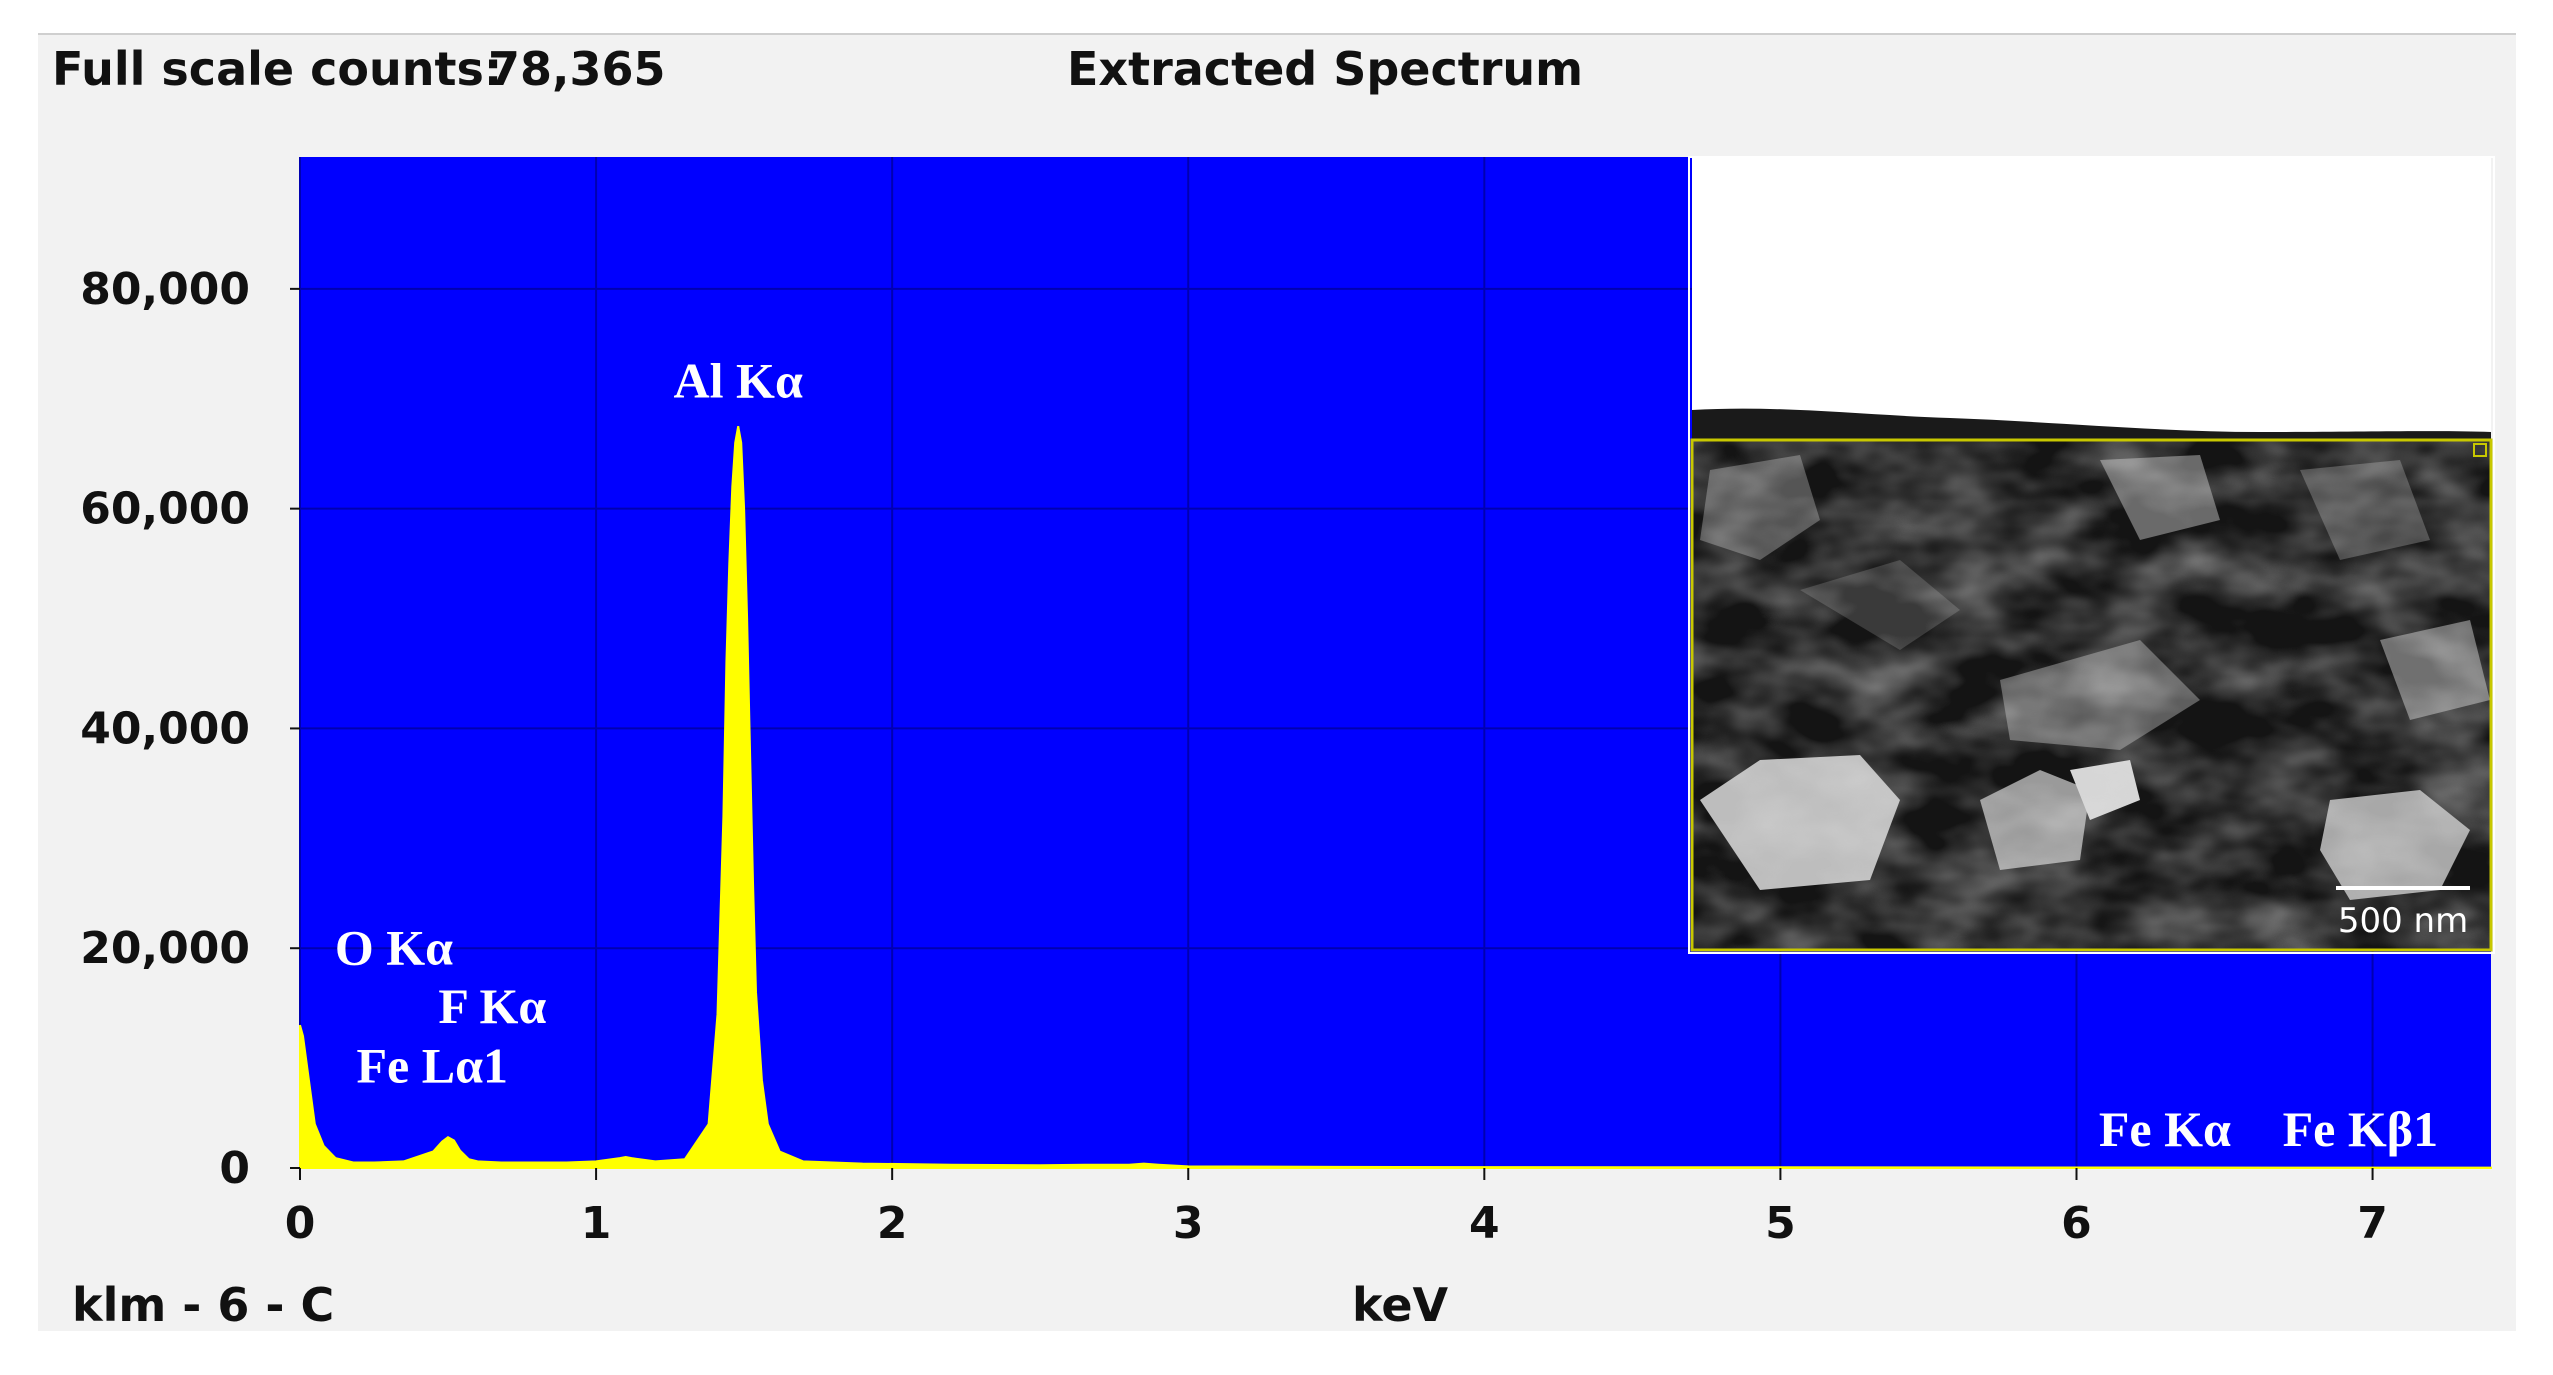  Describe the element at coordinates (165, 948) in the screenshot. I see `y-tick-label: 20,000` at that location.